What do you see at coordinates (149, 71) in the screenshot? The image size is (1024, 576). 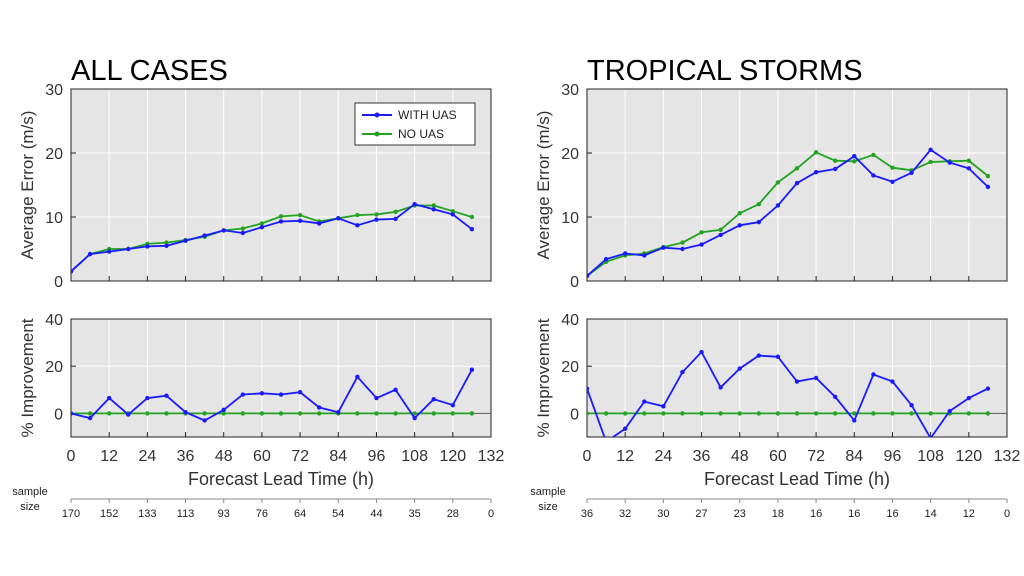 I see `chart-title: ALL CASES` at bounding box center [149, 71].